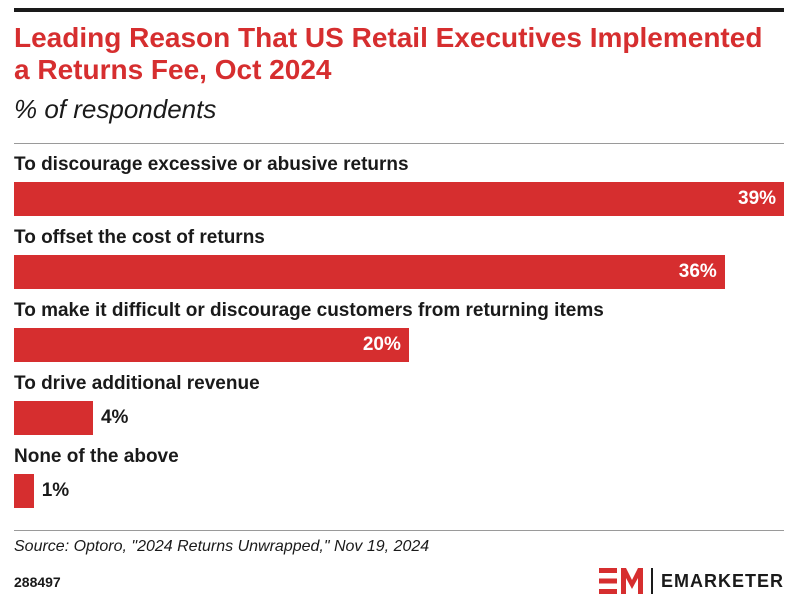 The height and width of the screenshot is (616, 798). What do you see at coordinates (37, 582) in the screenshot?
I see `chart-id: 288497` at bounding box center [37, 582].